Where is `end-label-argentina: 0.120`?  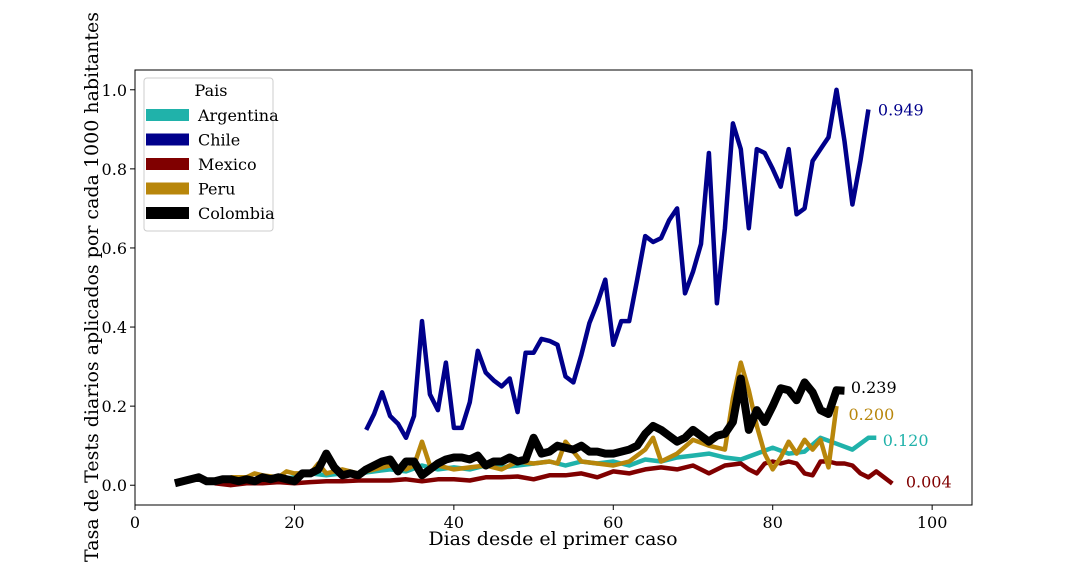 end-label-argentina: 0.120 is located at coordinates (906, 440).